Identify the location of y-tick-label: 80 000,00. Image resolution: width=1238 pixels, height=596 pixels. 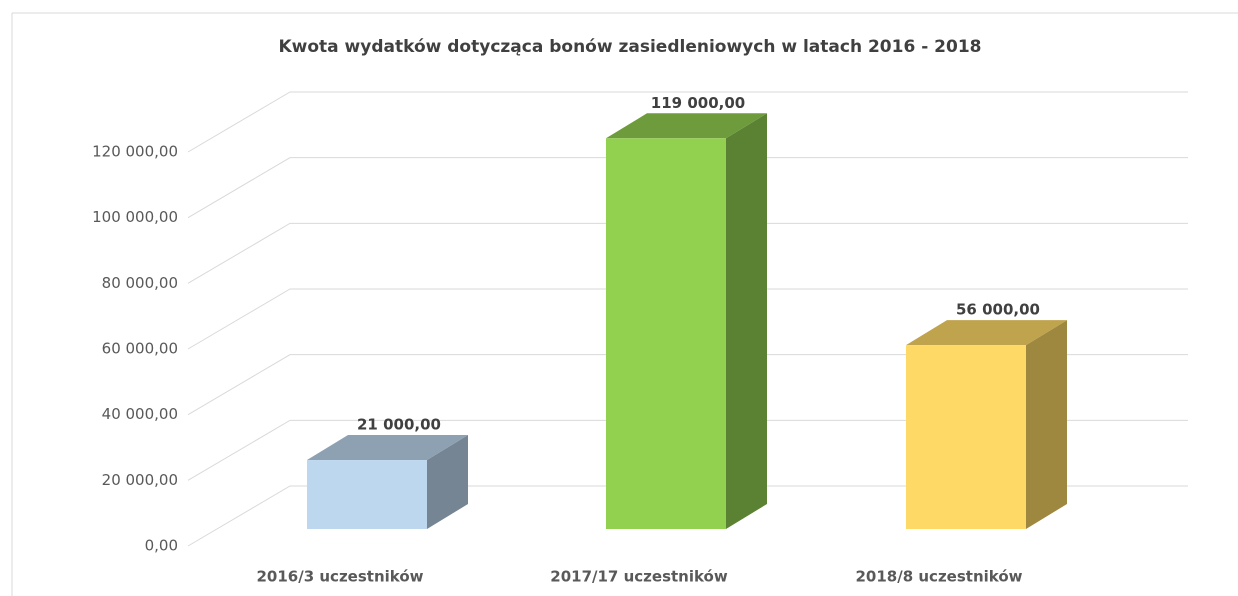
(140, 283).